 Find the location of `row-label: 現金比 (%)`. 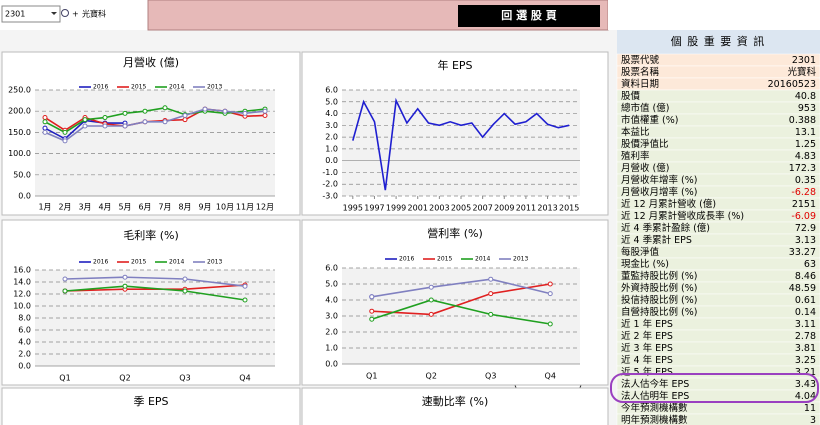

row-label: 現金比 (%) is located at coordinates (645, 264).